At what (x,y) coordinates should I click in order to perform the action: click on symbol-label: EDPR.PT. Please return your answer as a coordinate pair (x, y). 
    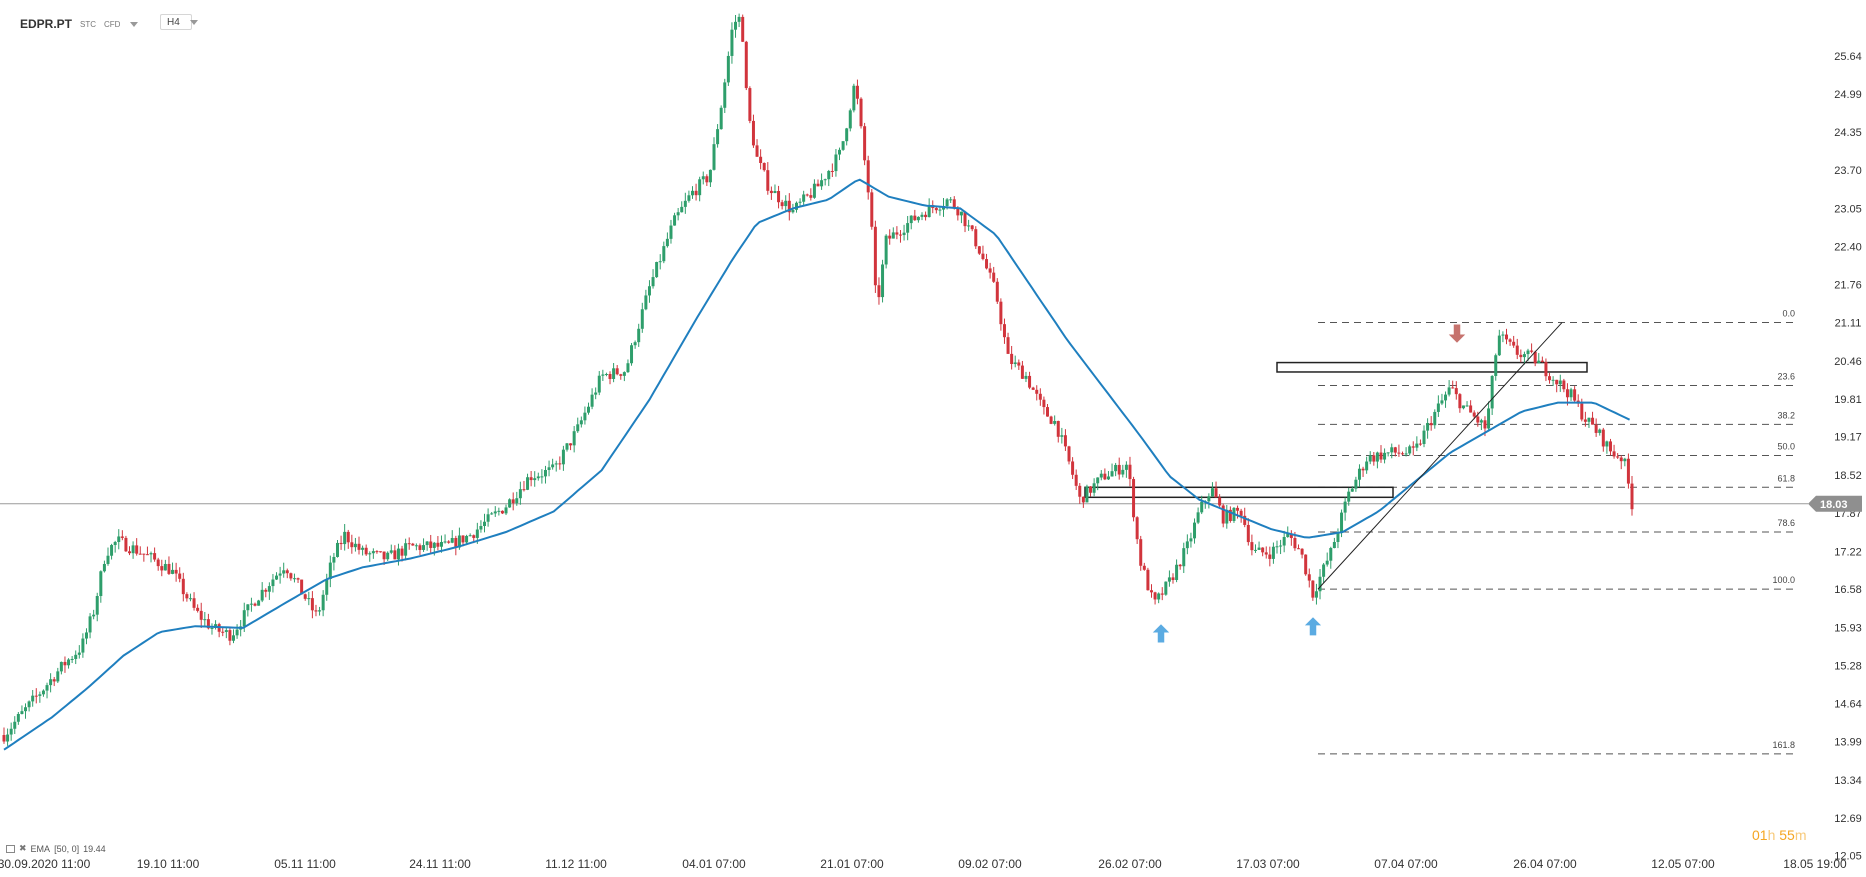
    Looking at the image, I should click on (46, 24).